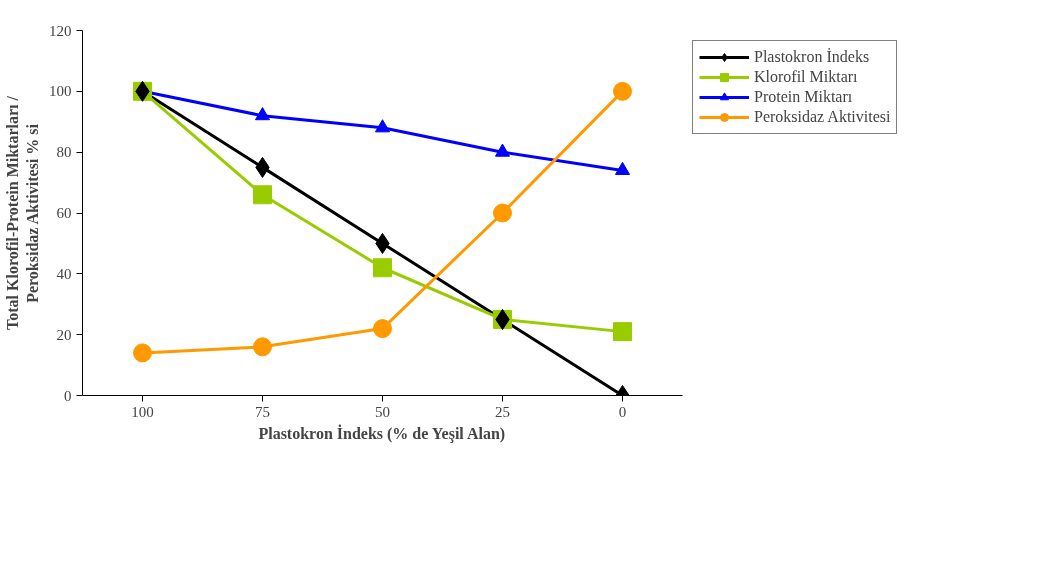  What do you see at coordinates (64, 152) in the screenshot?
I see `y-tick-label: 80` at bounding box center [64, 152].